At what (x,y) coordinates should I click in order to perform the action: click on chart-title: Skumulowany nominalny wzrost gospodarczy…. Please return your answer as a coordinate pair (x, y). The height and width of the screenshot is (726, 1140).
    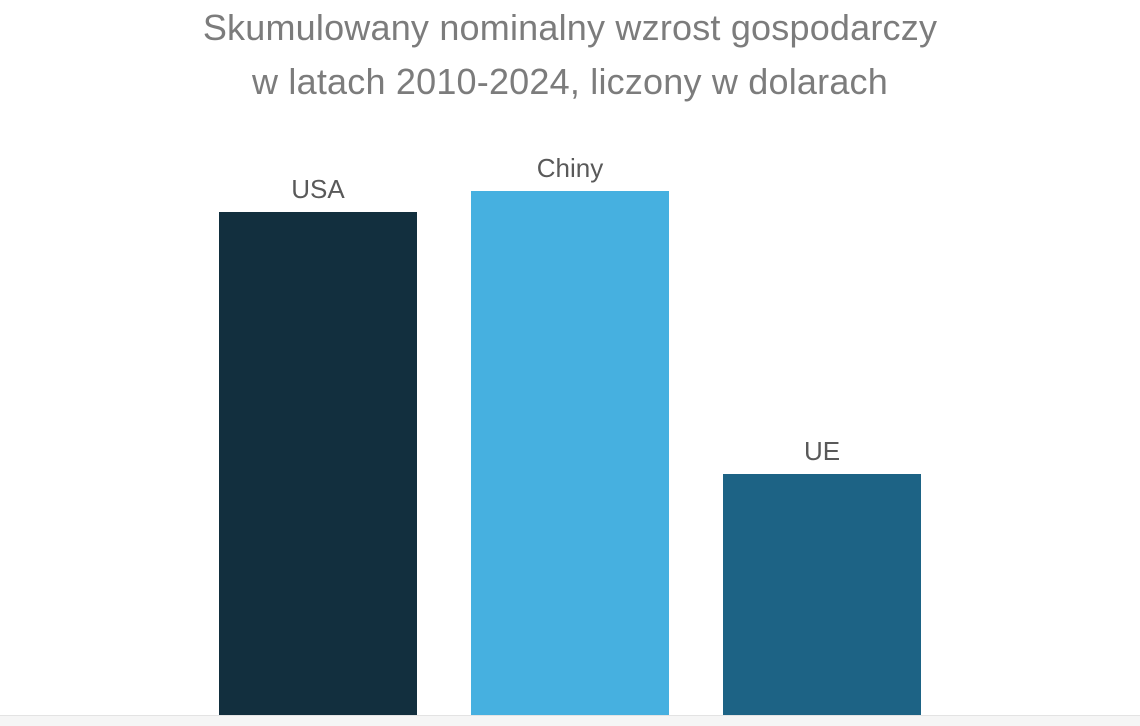
    Looking at the image, I should click on (570, 55).